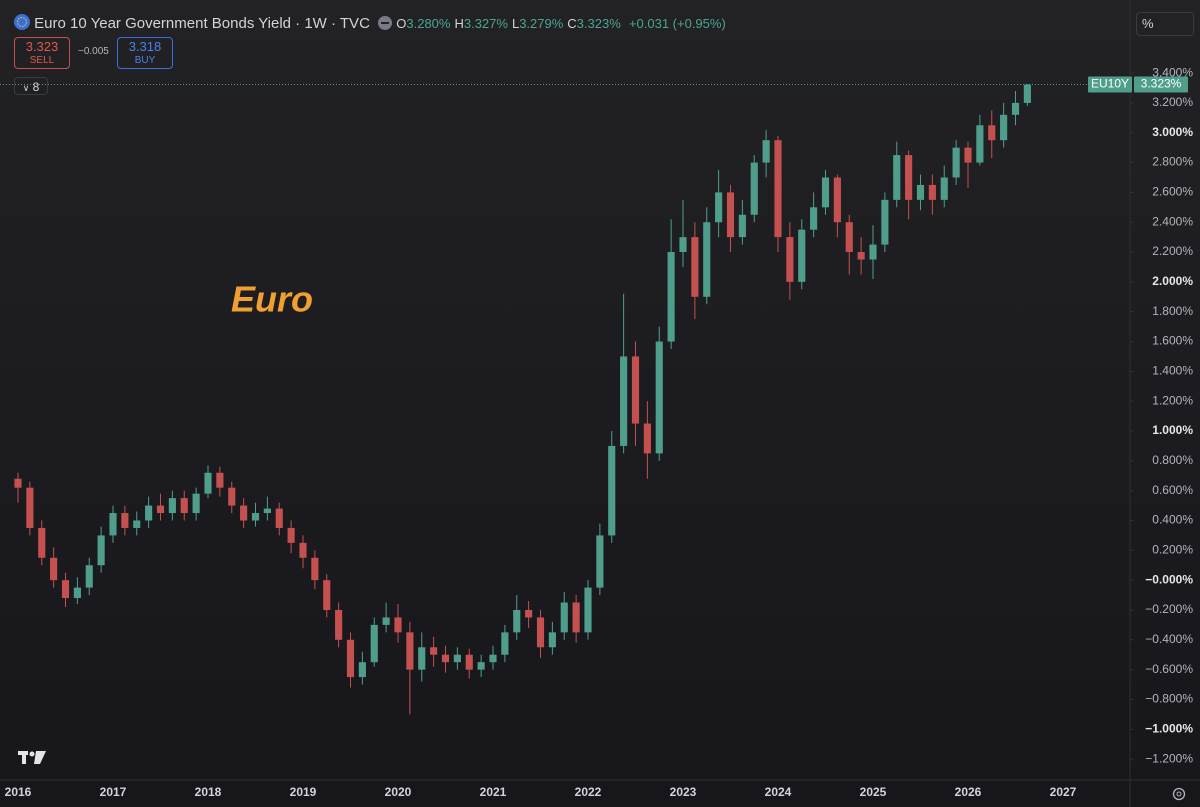 The image size is (1200, 807). Describe the element at coordinates (677, 23) in the screenshot. I see `price-change: +0.031 (+0.95%)` at that location.